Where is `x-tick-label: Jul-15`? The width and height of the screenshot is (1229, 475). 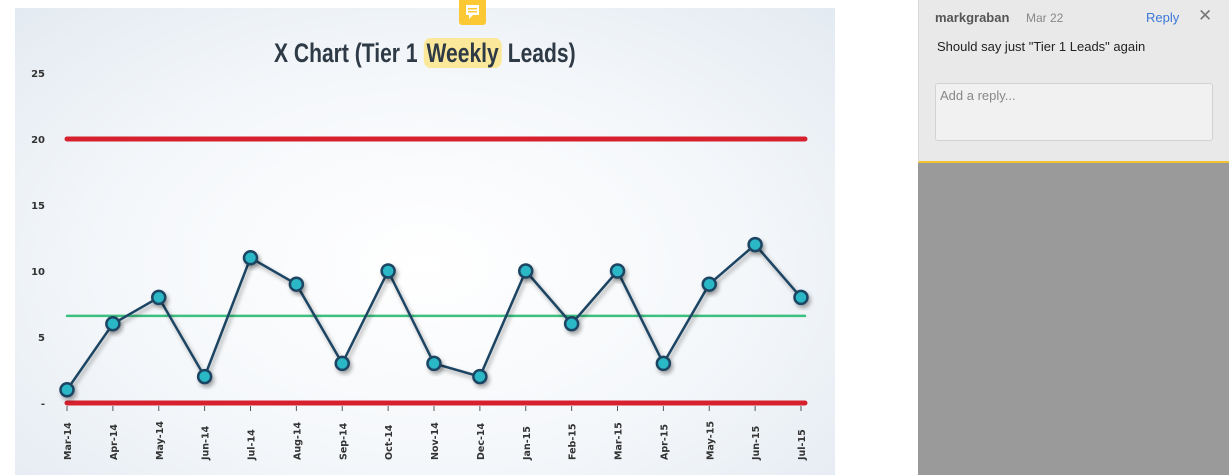 x-tick-label: Jul-15 is located at coordinates (802, 445).